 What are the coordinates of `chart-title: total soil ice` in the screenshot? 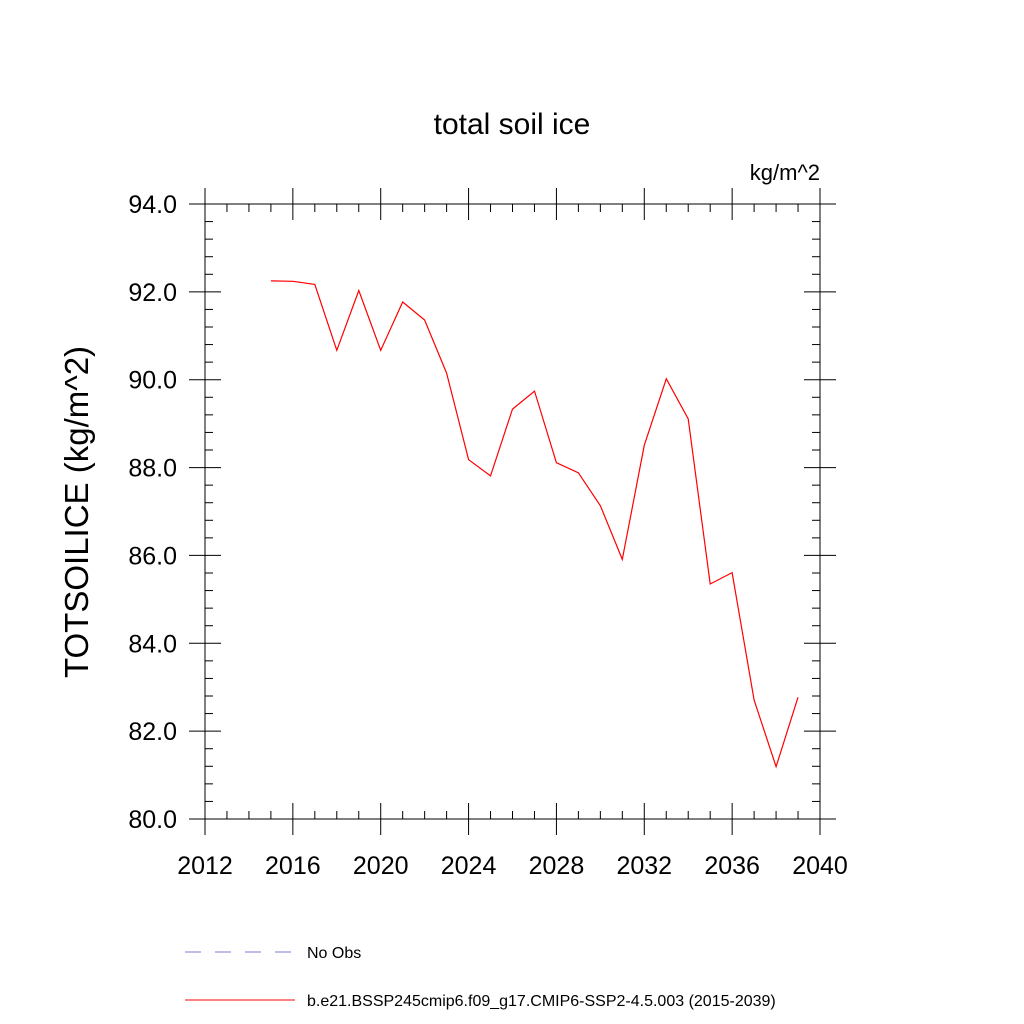 It's located at (512, 124).